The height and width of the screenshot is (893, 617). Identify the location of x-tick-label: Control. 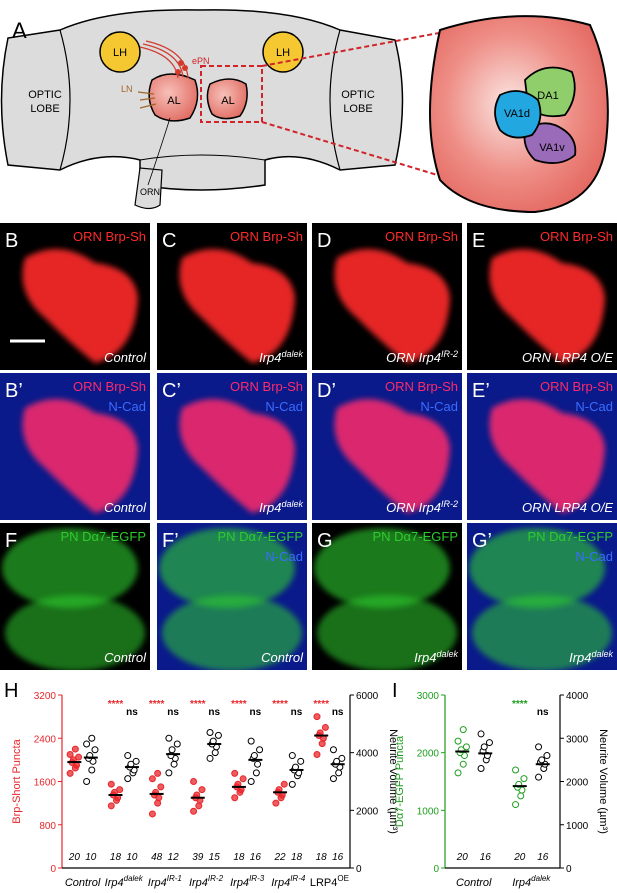
(83, 883).